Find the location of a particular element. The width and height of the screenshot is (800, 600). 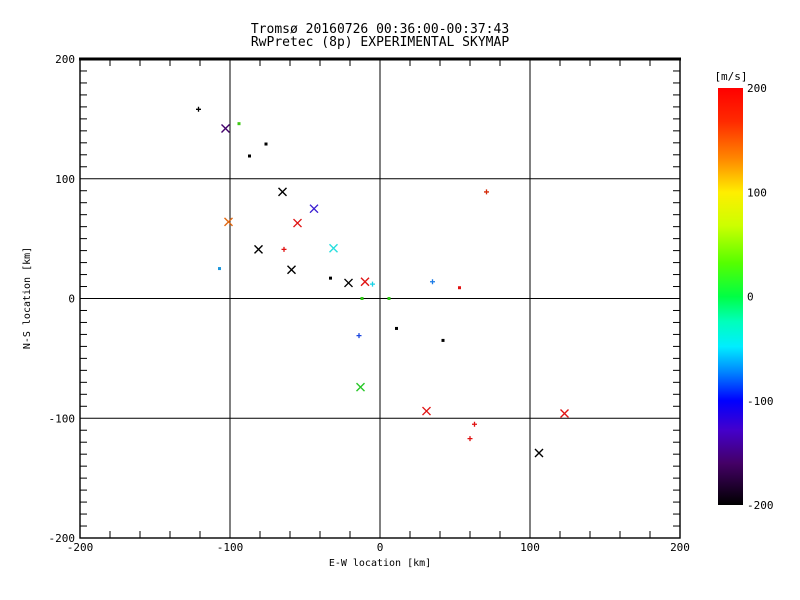

colorbar-gradient is located at coordinates (730, 296).